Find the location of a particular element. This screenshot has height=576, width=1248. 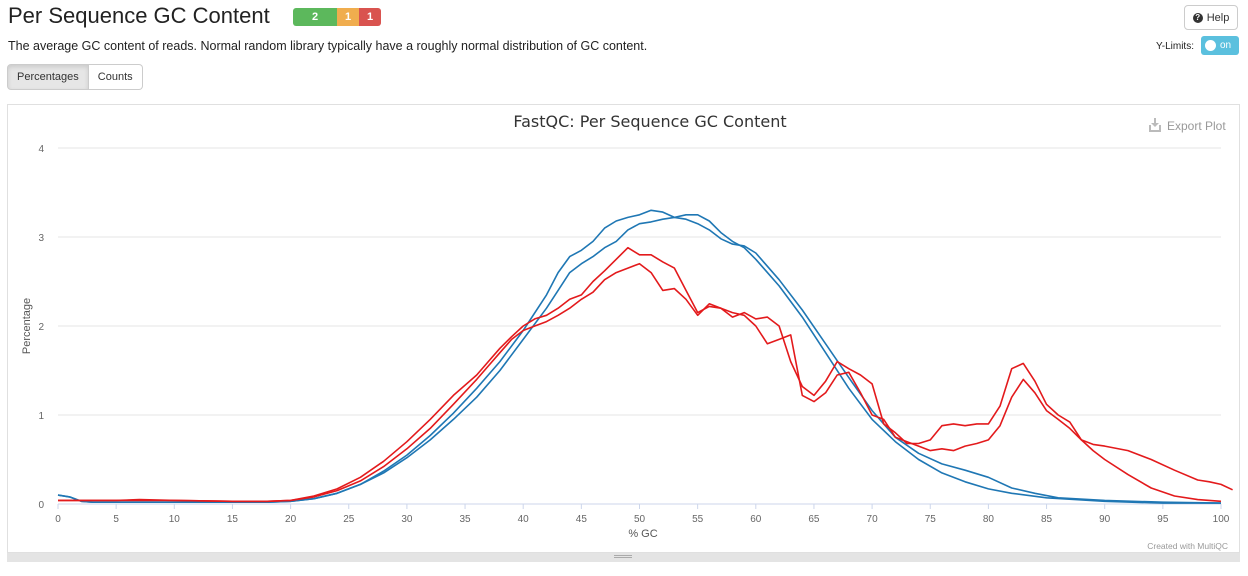

export-plot-button: Export Plot is located at coordinates (1187, 125).